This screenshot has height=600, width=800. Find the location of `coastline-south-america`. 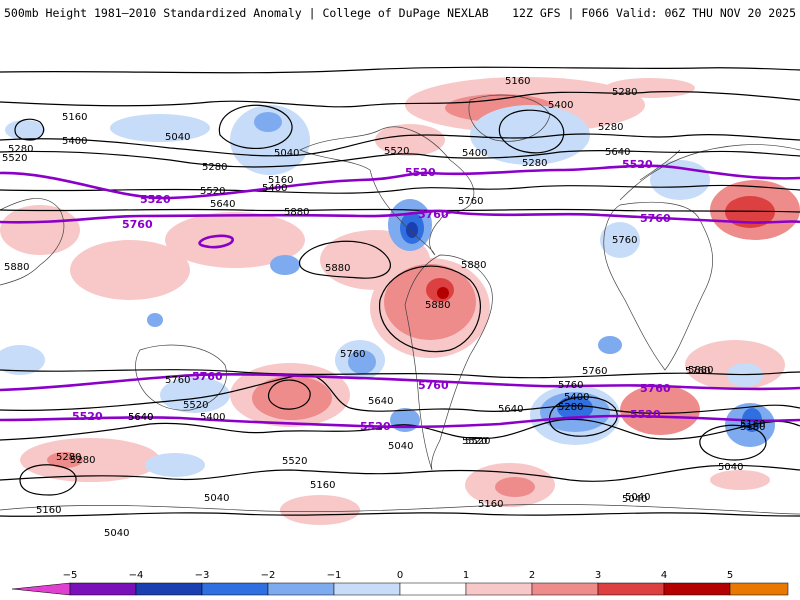

coastline-south-america is located at coordinates (448, 362).